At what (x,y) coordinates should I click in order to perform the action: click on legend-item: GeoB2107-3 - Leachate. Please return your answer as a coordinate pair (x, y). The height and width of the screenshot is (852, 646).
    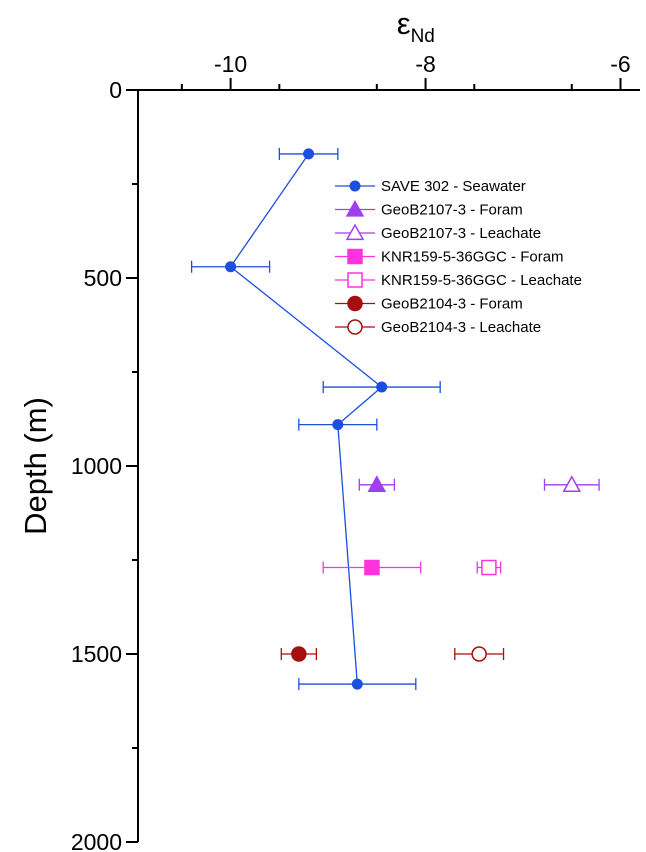
    Looking at the image, I should click on (438, 232).